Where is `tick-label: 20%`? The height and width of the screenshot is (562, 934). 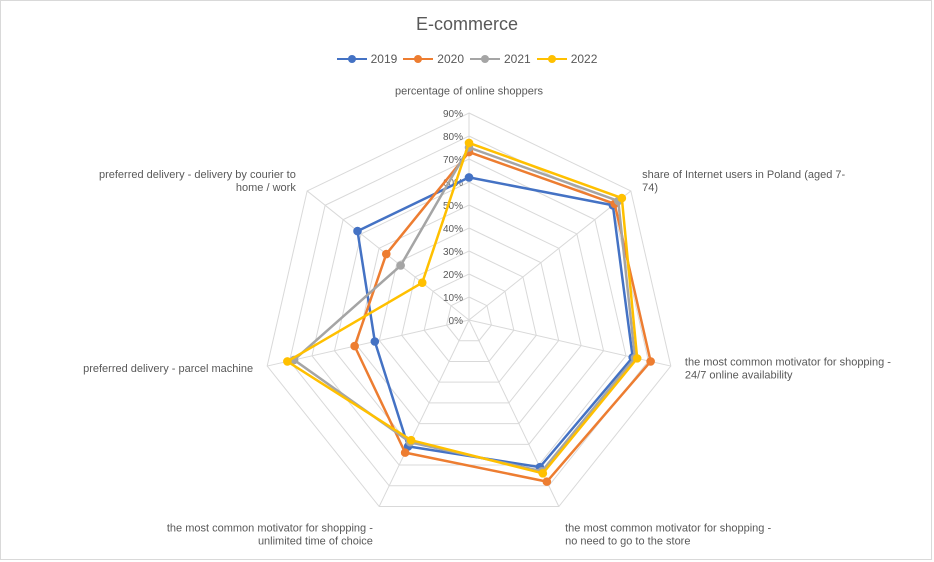
tick-label: 20% is located at coordinates (453, 275).